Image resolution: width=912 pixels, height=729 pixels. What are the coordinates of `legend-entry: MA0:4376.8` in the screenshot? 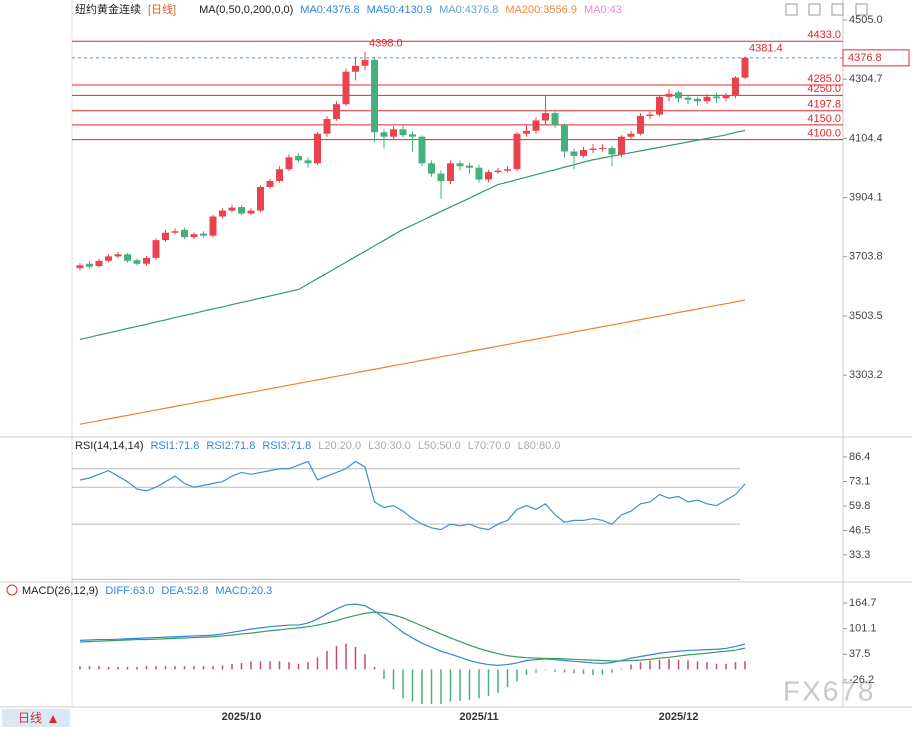 It's located at (329, 10).